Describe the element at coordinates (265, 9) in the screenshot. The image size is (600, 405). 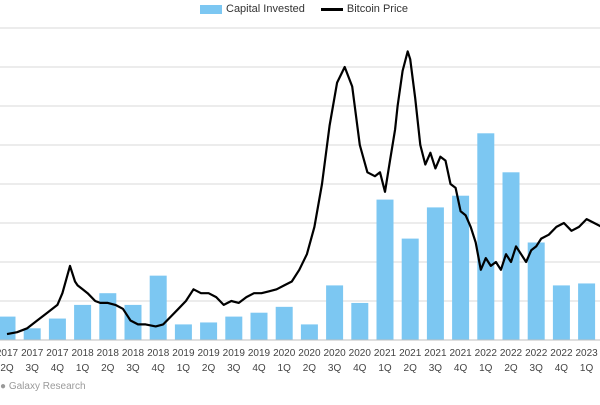
I see `legend-label-capital: Capital Invested` at that location.